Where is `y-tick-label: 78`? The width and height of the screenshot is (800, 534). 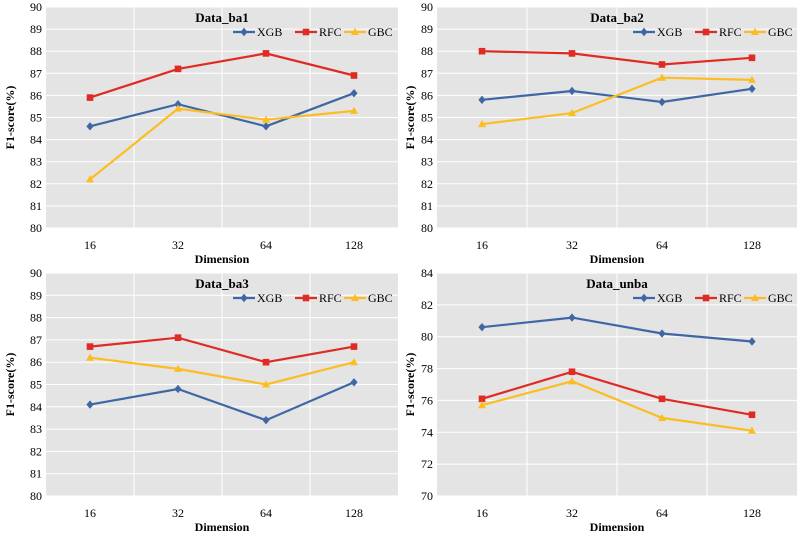 y-tick-label: 78 is located at coordinates (427, 369).